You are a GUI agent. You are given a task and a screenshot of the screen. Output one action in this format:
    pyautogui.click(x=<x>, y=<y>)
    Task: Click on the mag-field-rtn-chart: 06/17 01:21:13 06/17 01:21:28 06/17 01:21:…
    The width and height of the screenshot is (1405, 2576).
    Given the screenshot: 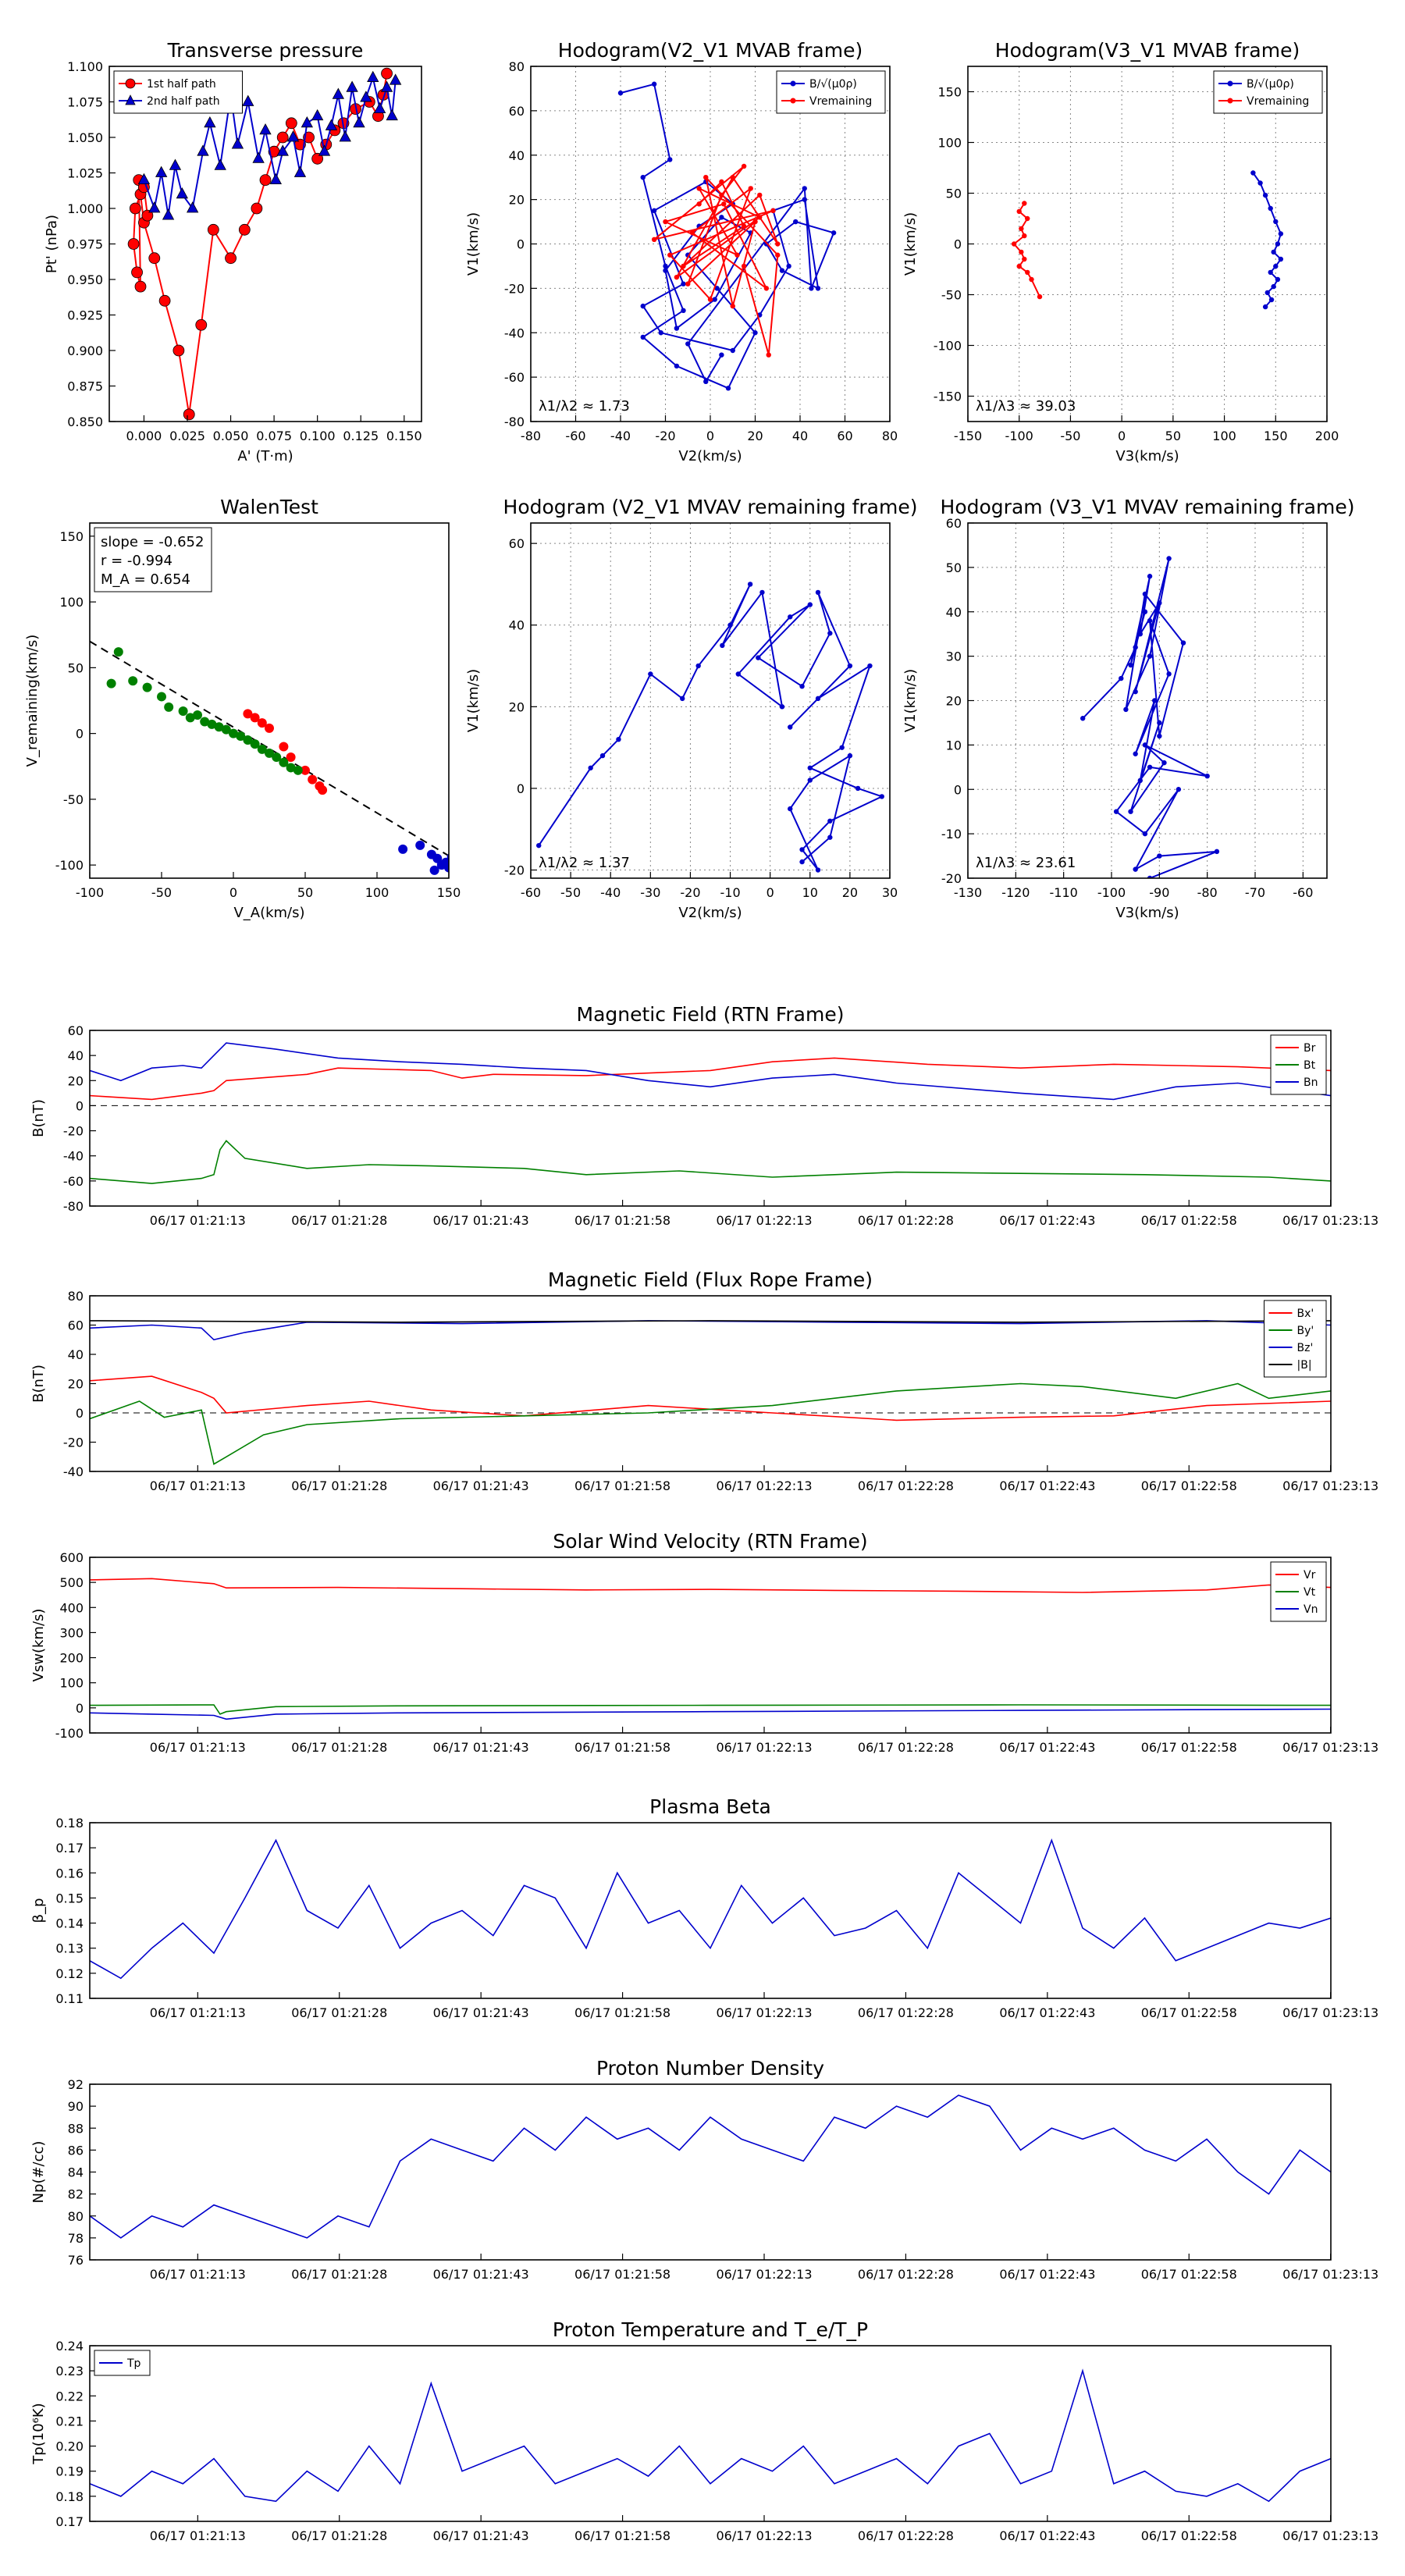 What is the action you would take?
    pyautogui.click(x=704, y=1115)
    